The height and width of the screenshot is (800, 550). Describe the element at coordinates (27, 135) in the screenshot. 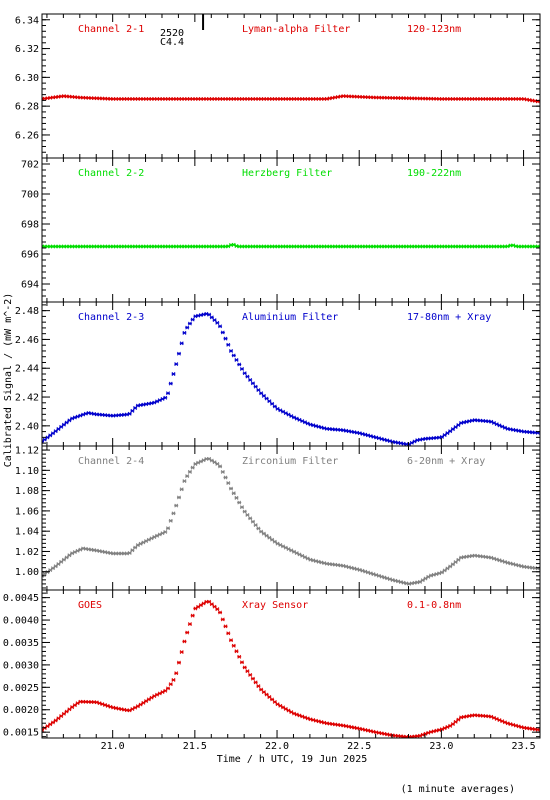

I see `y-tick-label: 6.26` at that location.